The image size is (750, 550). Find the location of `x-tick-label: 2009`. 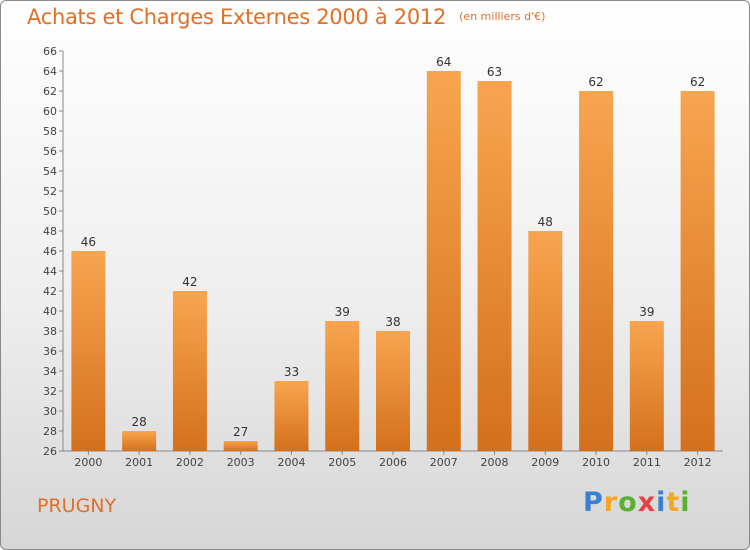

x-tick-label: 2009 is located at coordinates (545, 462).